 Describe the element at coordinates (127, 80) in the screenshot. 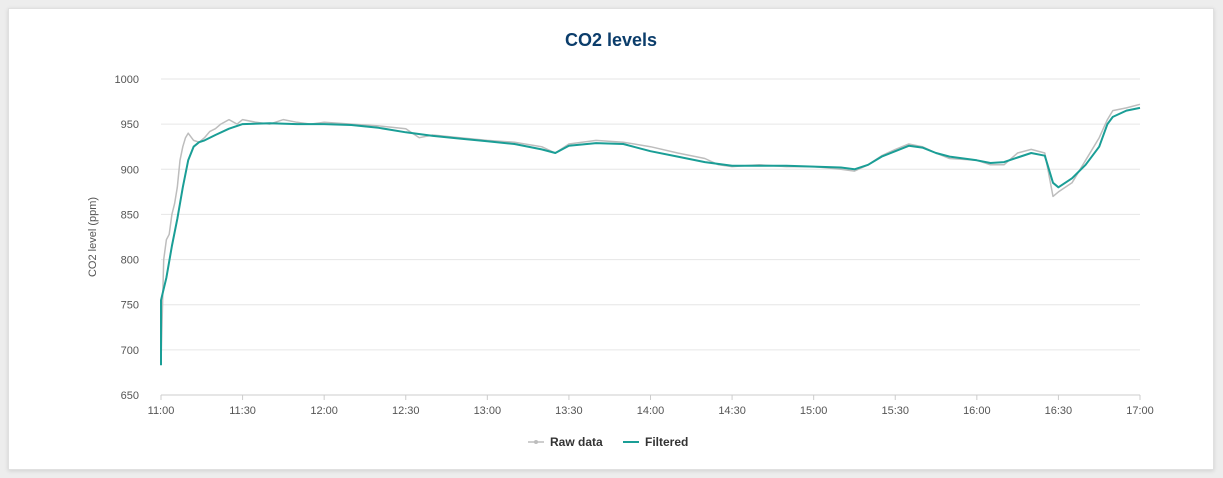

I see `y-tick-label: 1000` at that location.